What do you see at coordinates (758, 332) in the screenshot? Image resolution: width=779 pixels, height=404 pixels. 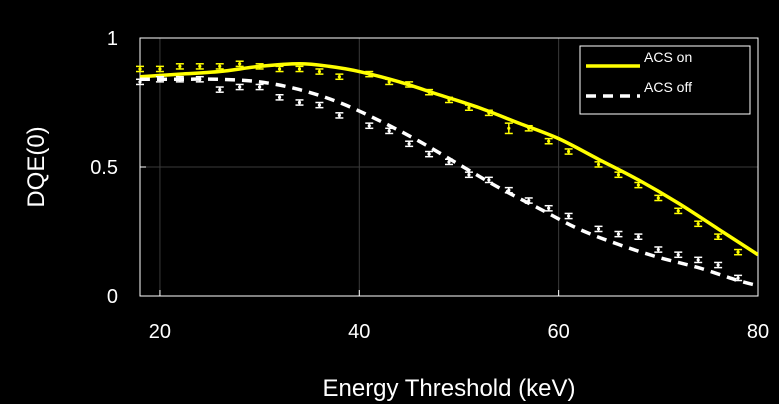 I see `x-tick-label-3: 80` at bounding box center [758, 332].